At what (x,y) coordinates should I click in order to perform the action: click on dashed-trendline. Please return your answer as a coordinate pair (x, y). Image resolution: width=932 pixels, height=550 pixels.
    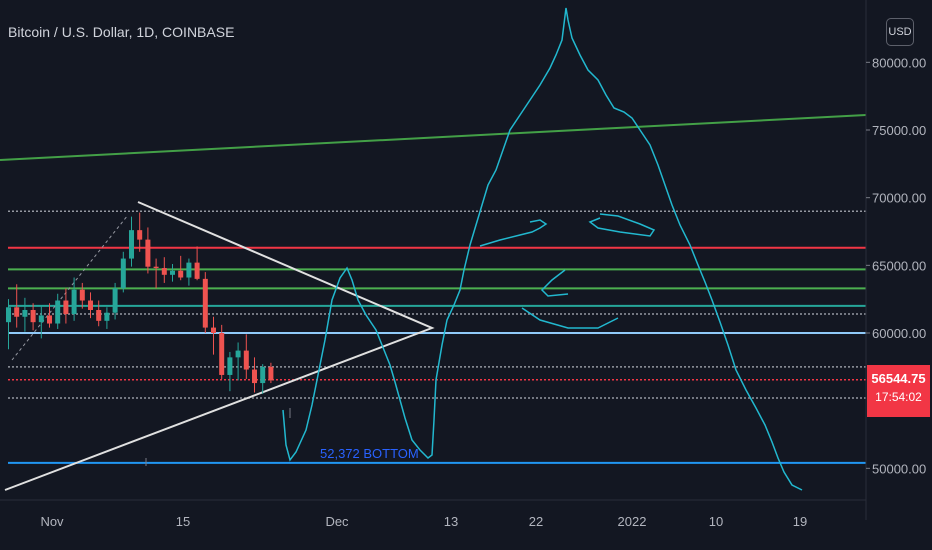
    Looking at the image, I should click on (70, 287).